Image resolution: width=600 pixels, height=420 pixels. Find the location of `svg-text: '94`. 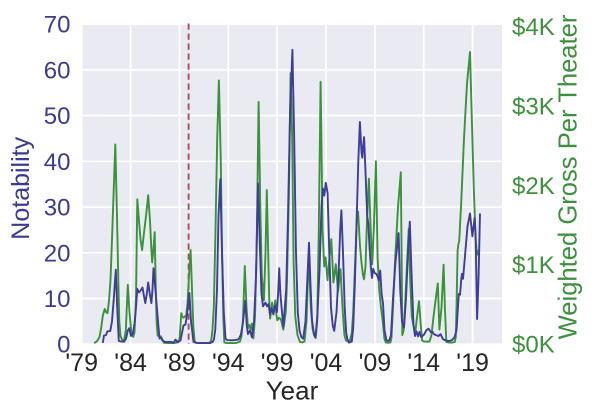

svg-text: '94 is located at coordinates (228, 363).